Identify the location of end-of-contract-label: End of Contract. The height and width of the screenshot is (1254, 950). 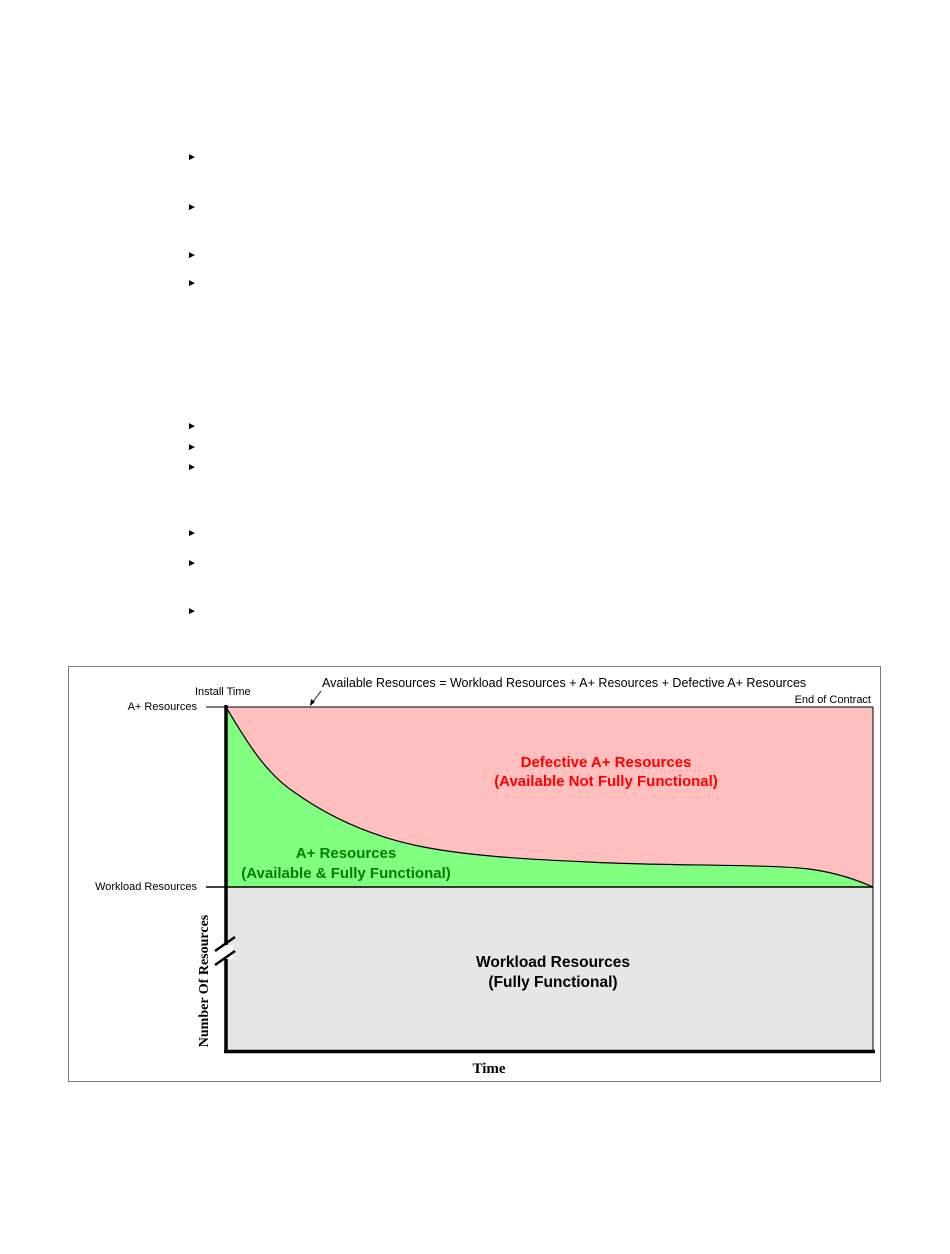
(833, 700).